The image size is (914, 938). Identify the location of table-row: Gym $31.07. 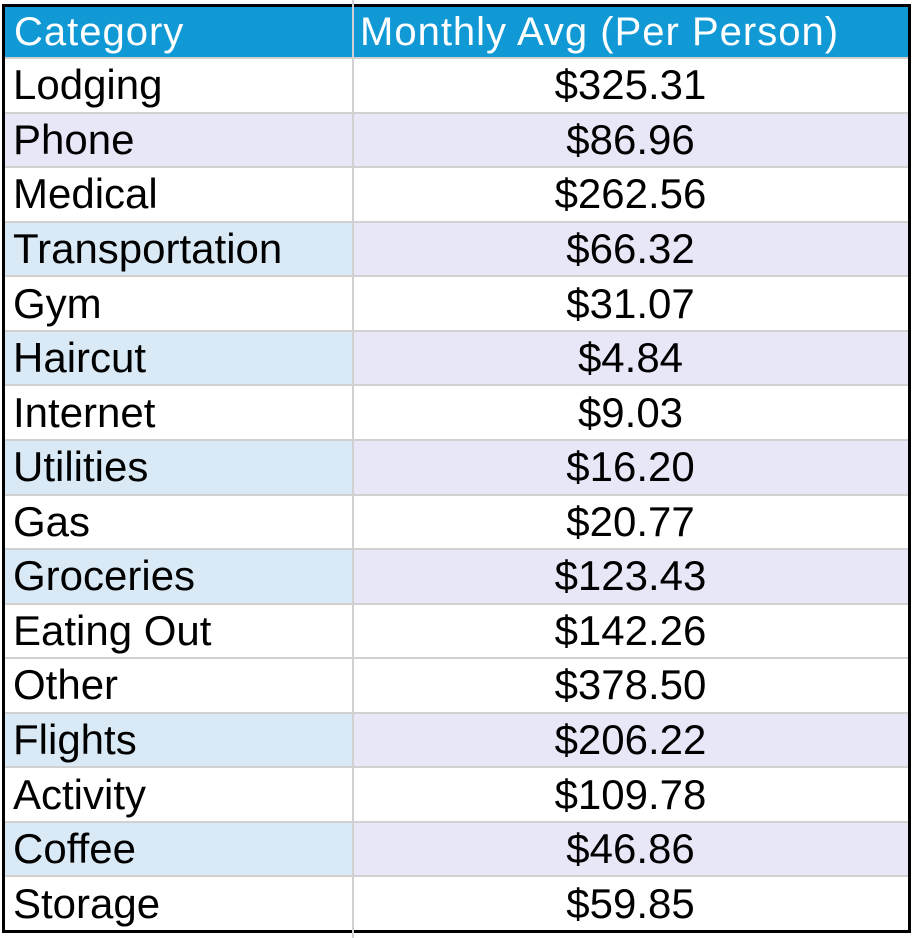
(456, 302).